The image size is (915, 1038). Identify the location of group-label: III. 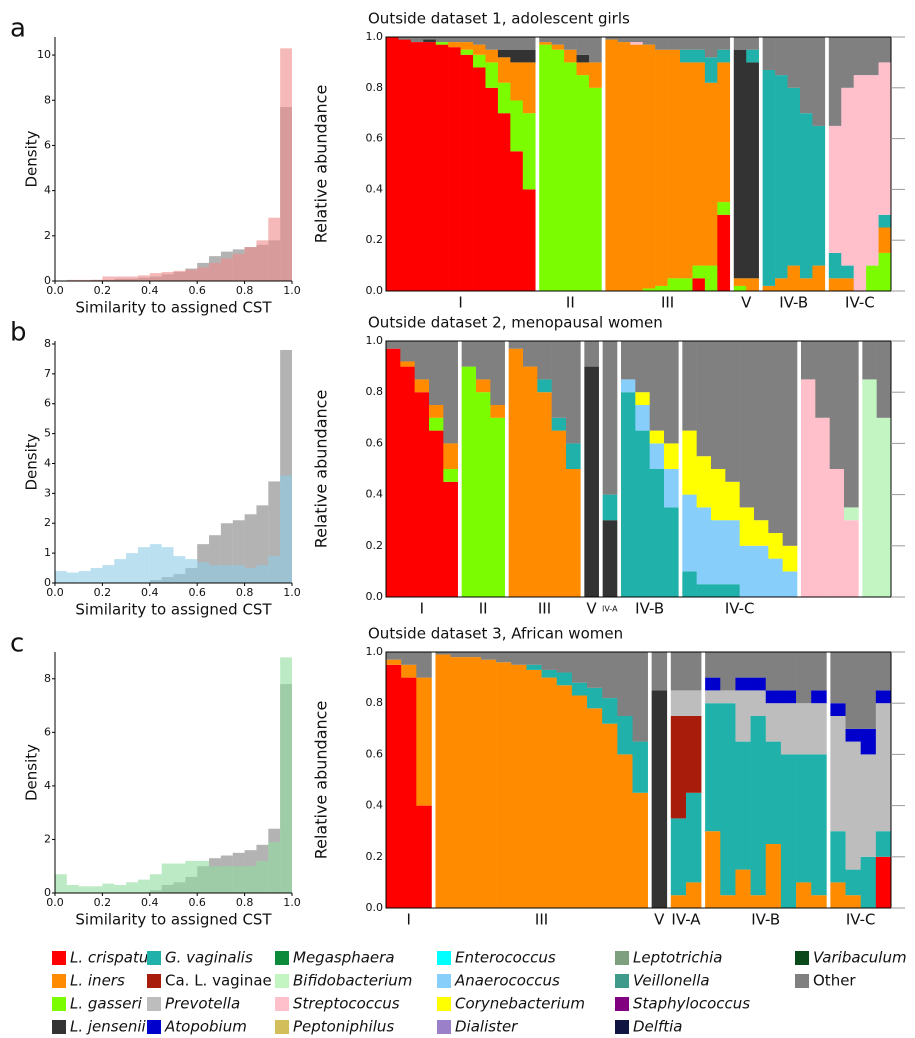
(541, 920).